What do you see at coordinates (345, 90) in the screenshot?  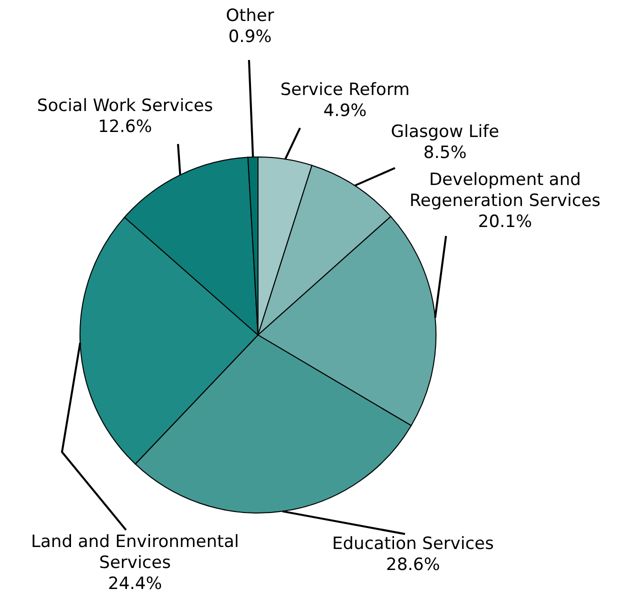 I see `slice-label: Service Reform` at bounding box center [345, 90].